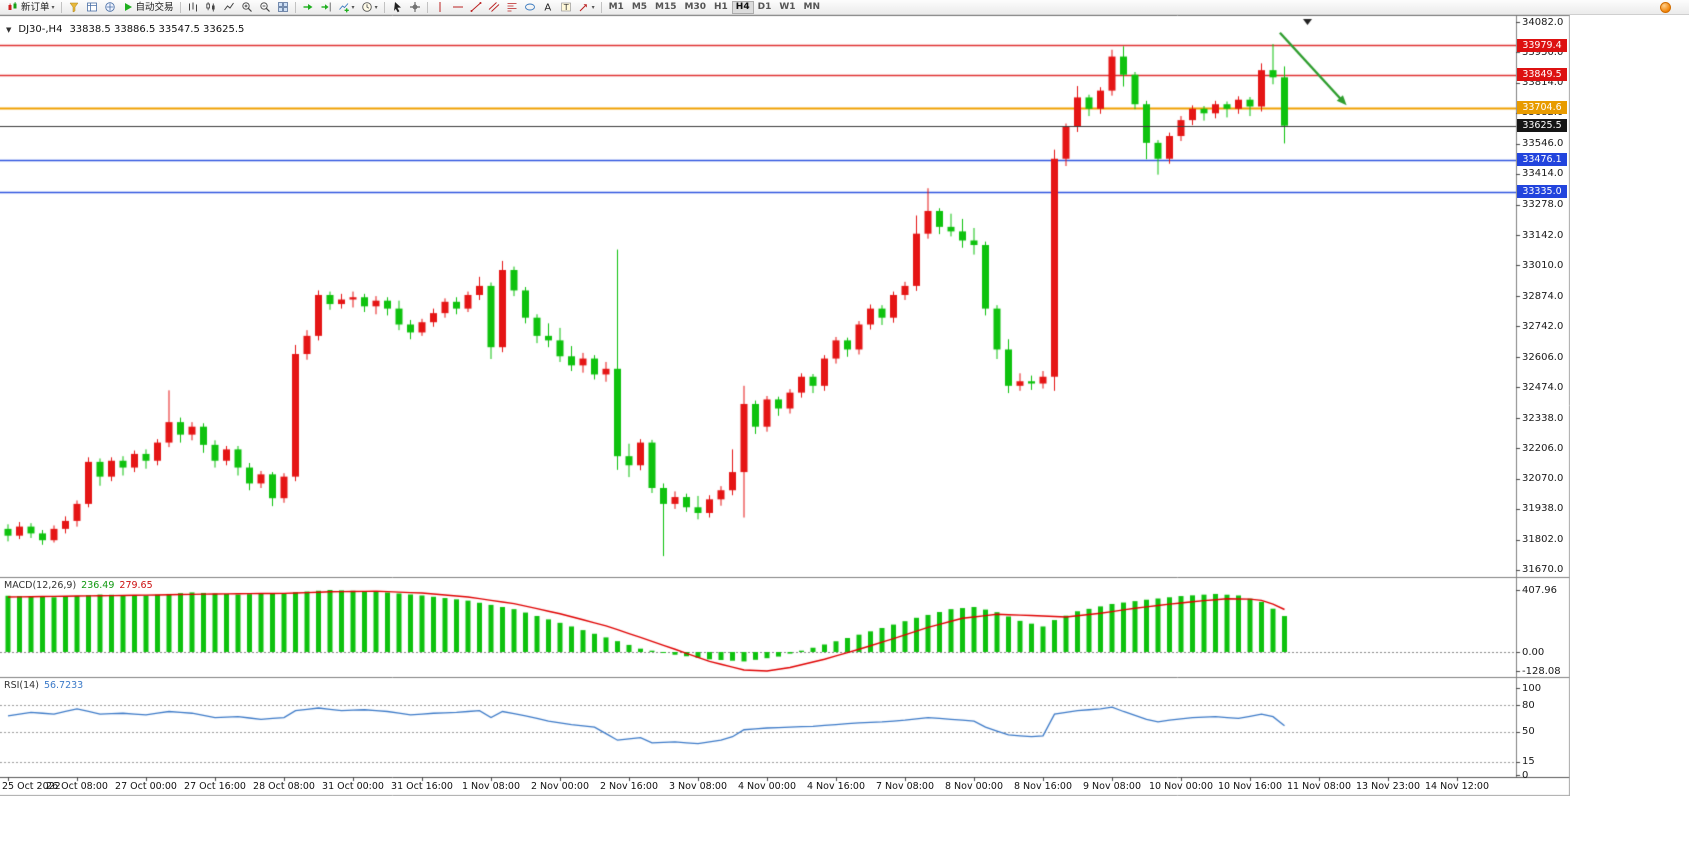 Image resolution: width=1689 pixels, height=860 pixels. Describe the element at coordinates (1525, 775) in the screenshot. I see `rsi-axis-label: 0` at that location.